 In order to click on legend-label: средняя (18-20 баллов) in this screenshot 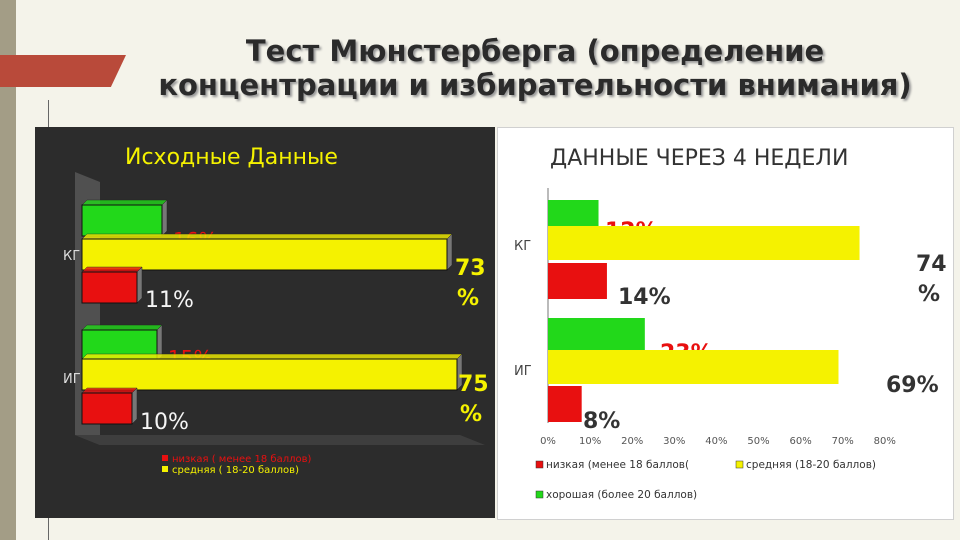, I will do `click(811, 465)`.